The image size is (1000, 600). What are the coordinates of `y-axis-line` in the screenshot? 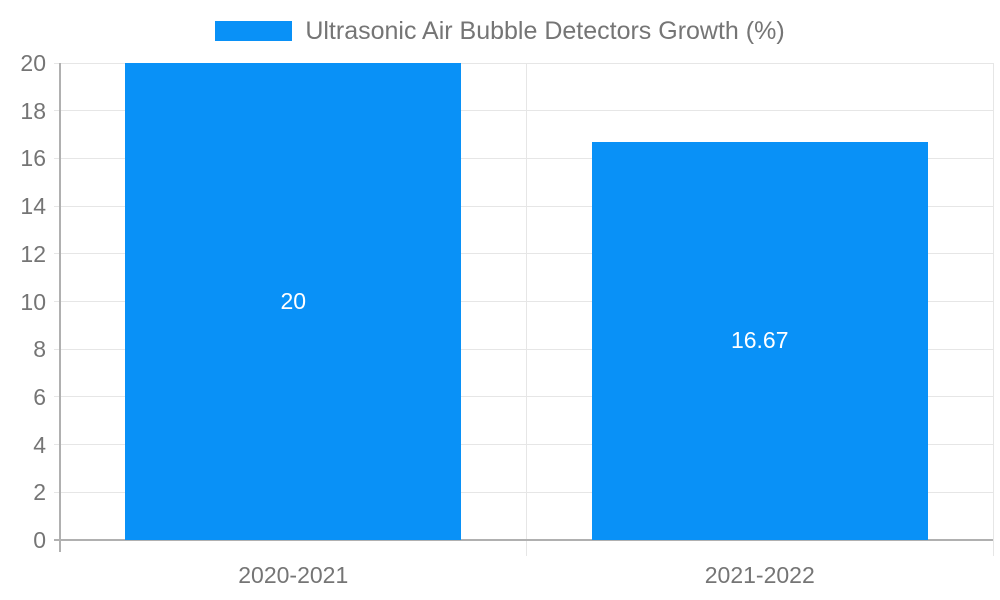 It's located at (60, 307).